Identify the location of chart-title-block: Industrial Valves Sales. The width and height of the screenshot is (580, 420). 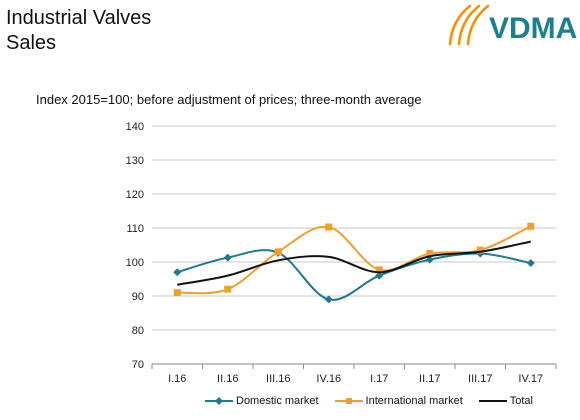
(78, 31).